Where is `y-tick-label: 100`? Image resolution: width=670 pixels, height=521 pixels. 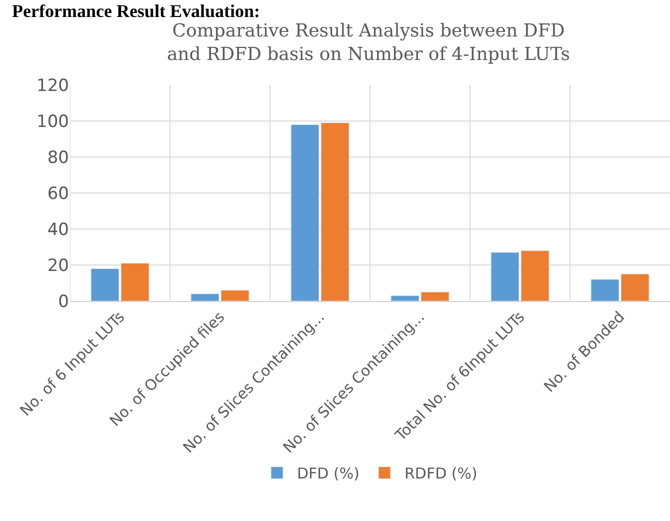 y-tick-label: 100 is located at coordinates (52, 122).